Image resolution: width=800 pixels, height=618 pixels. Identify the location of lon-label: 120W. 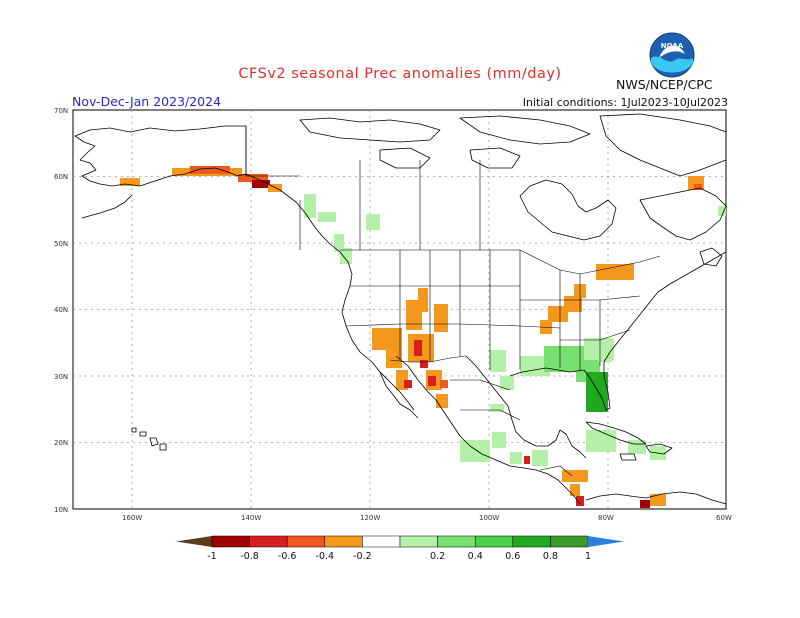
(370, 518).